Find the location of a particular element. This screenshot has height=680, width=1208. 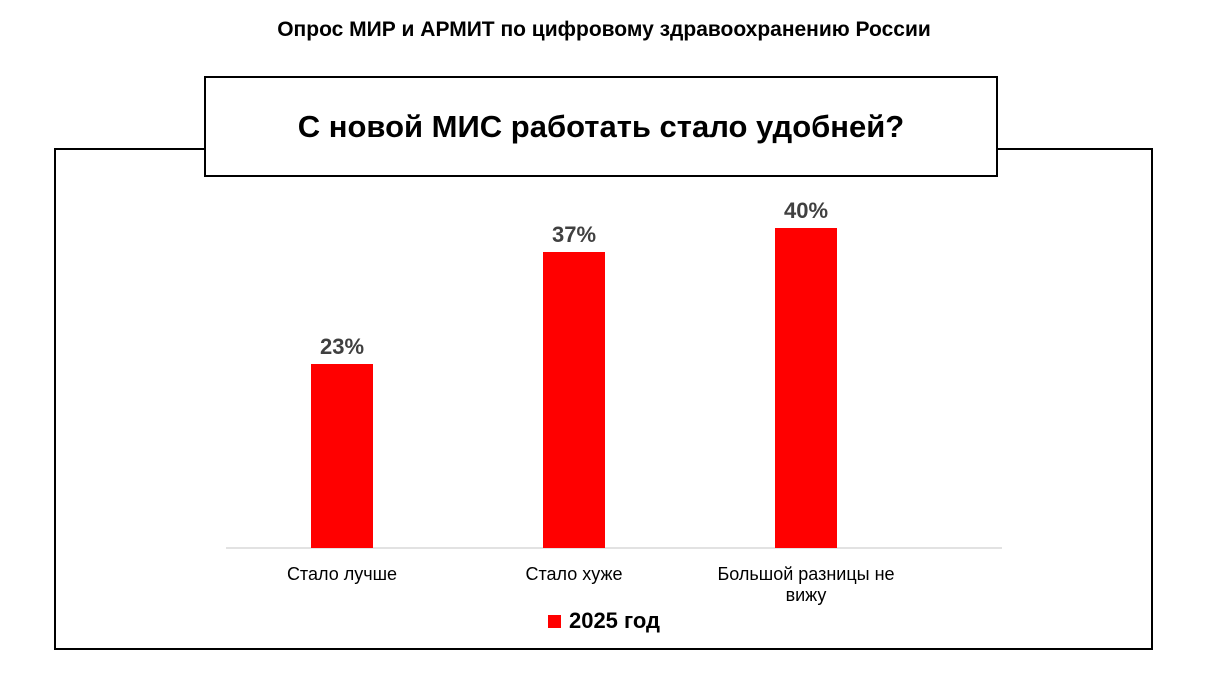

category-label: Большой разницы не вижу is located at coordinates (805, 584).